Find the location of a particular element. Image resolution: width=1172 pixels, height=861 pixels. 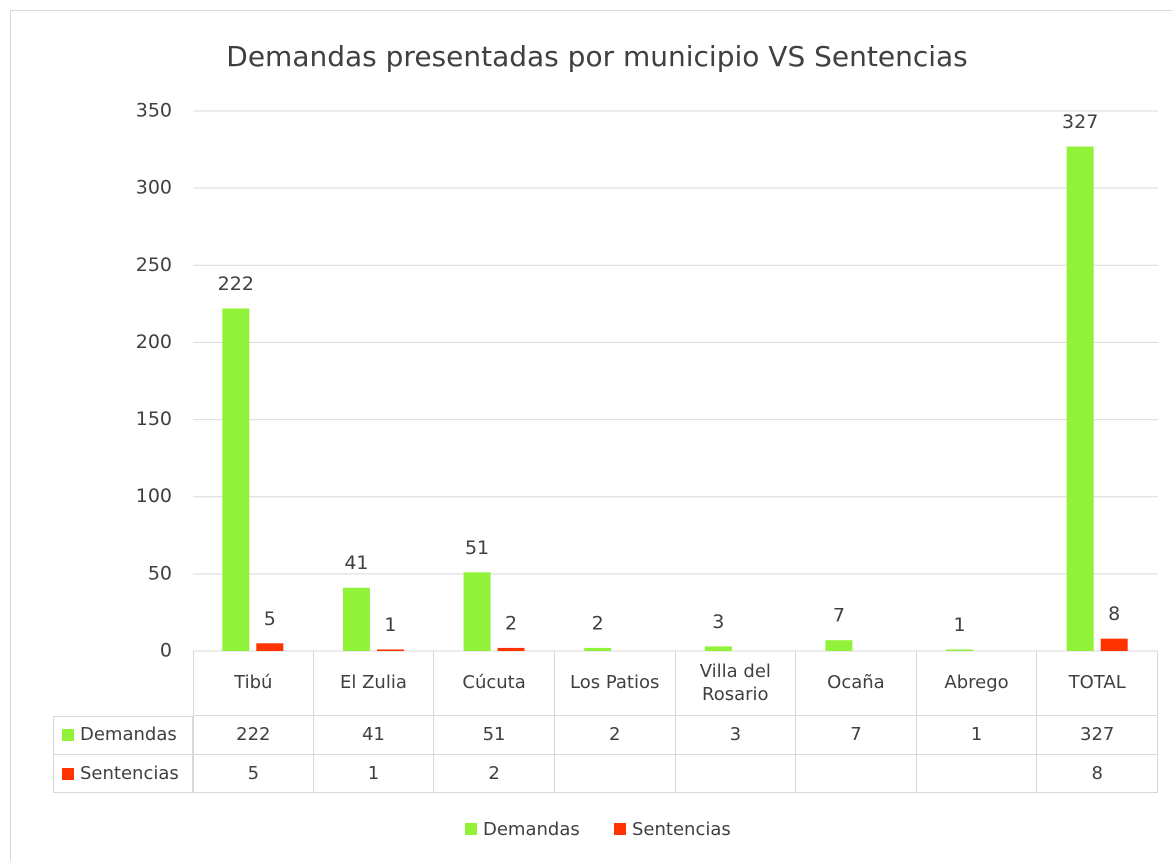

category-label: El Zulia is located at coordinates (374, 683).